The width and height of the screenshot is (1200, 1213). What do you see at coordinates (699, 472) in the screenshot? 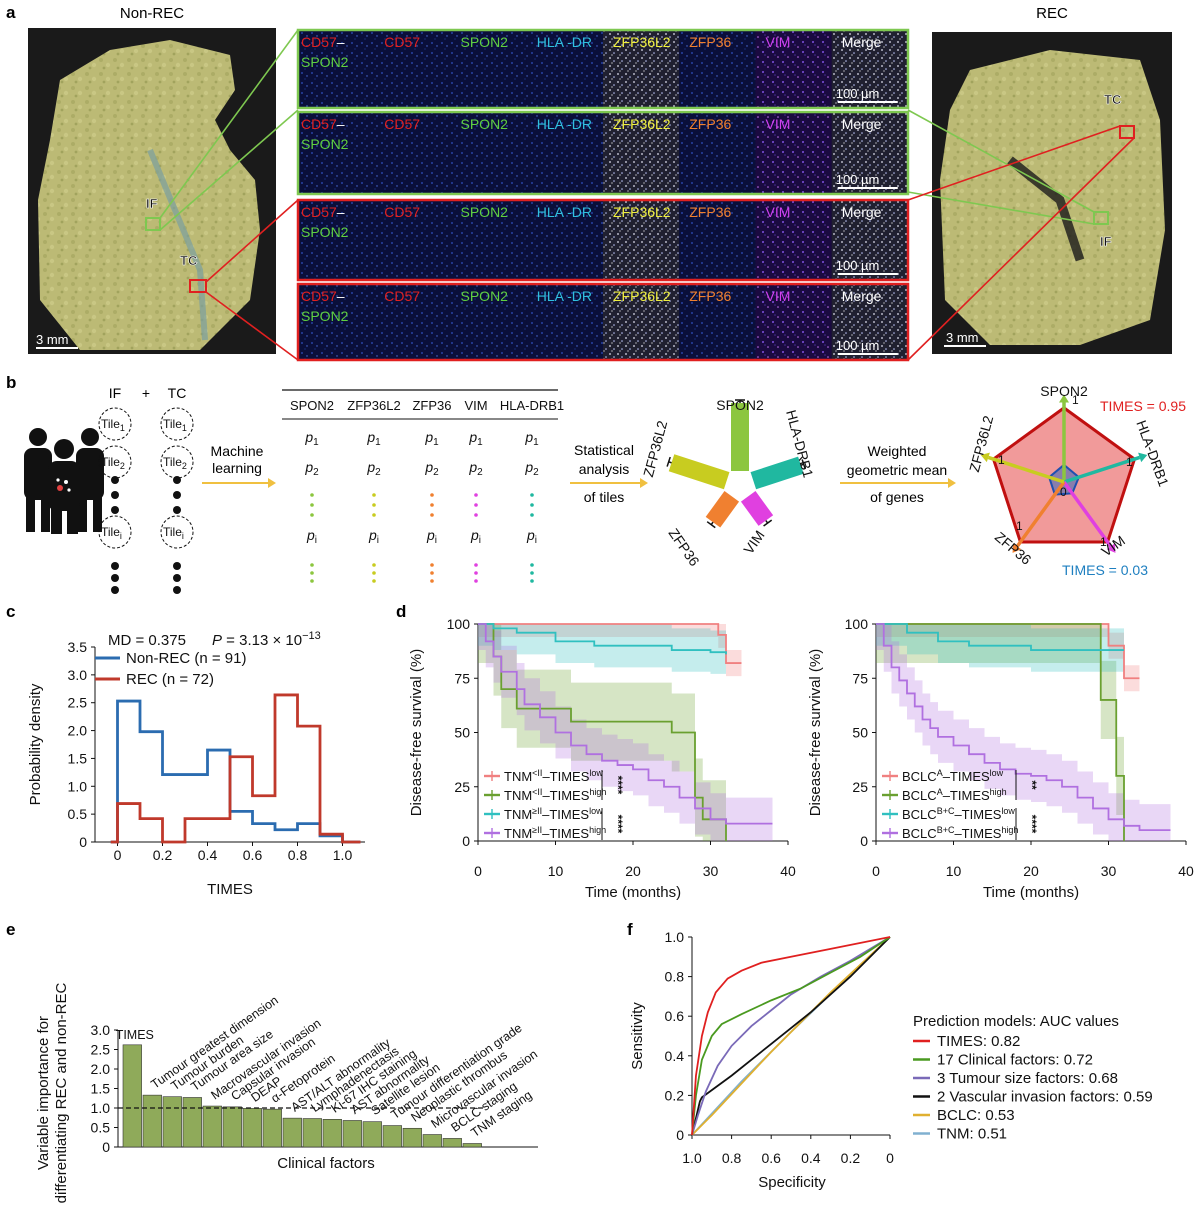
I see `gene-bar-rect` at bounding box center [699, 472].